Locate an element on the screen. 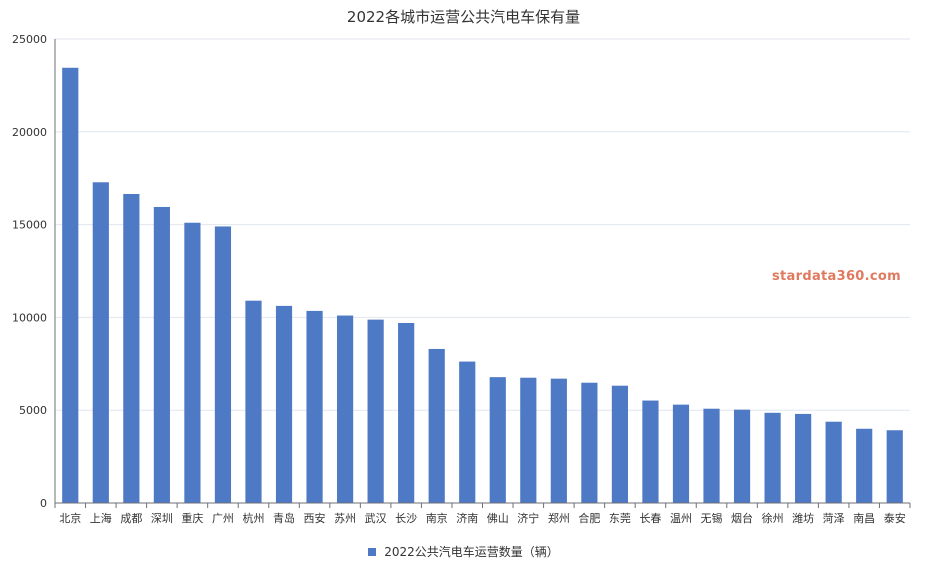 The height and width of the screenshot is (565, 927). x-tick-label: 合肥 is located at coordinates (589, 518).